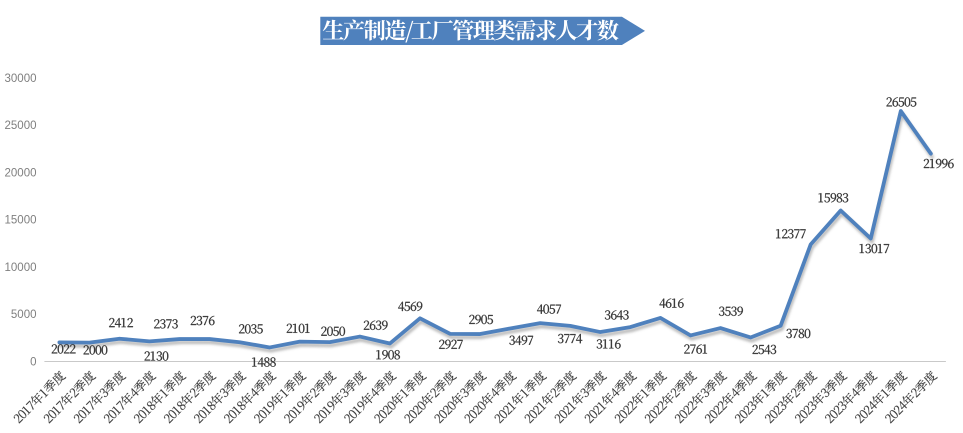  I want to click on svg-text: 10000, so click(21, 268).